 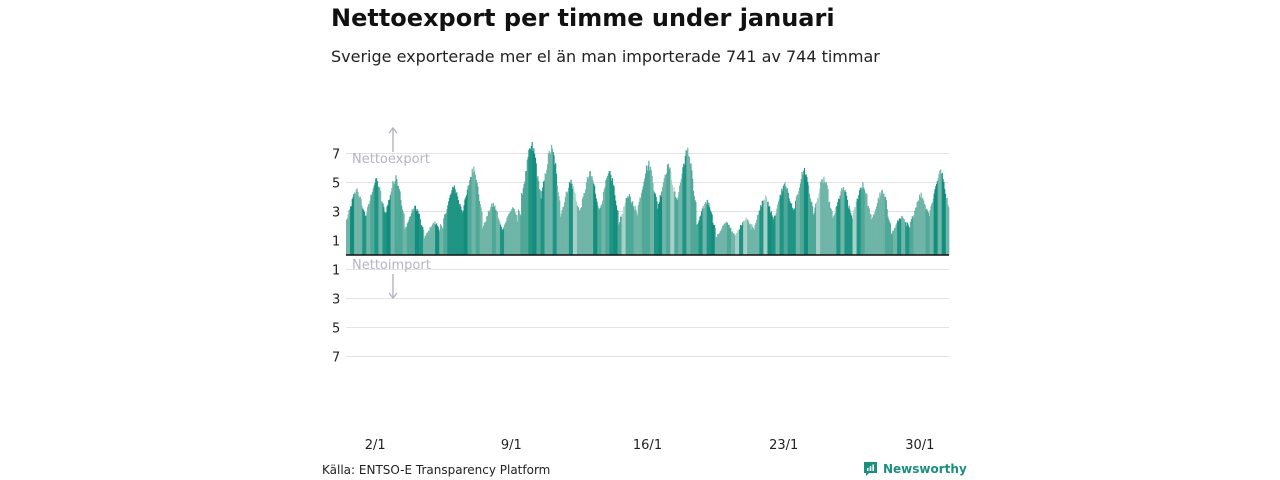 What do you see at coordinates (583, 18) in the screenshot?
I see `chart-title: Nettoexport per timme under januari` at bounding box center [583, 18].